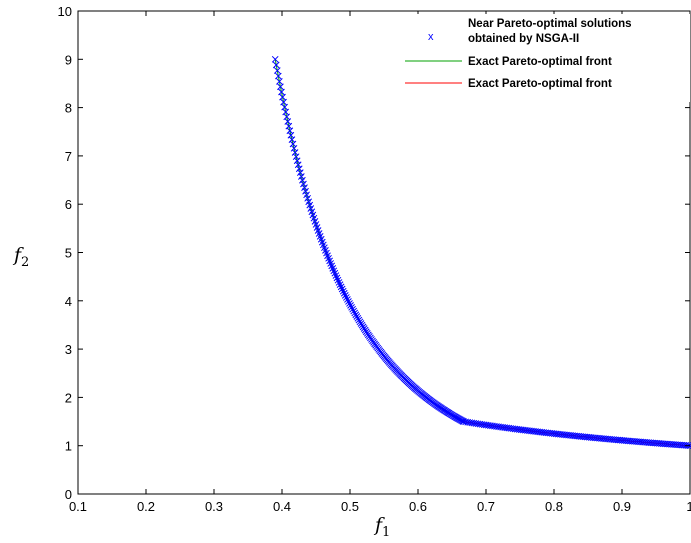 The height and width of the screenshot is (543, 691). What do you see at coordinates (78, 506) in the screenshot?
I see `x-tick-label: 0.1` at bounding box center [78, 506].